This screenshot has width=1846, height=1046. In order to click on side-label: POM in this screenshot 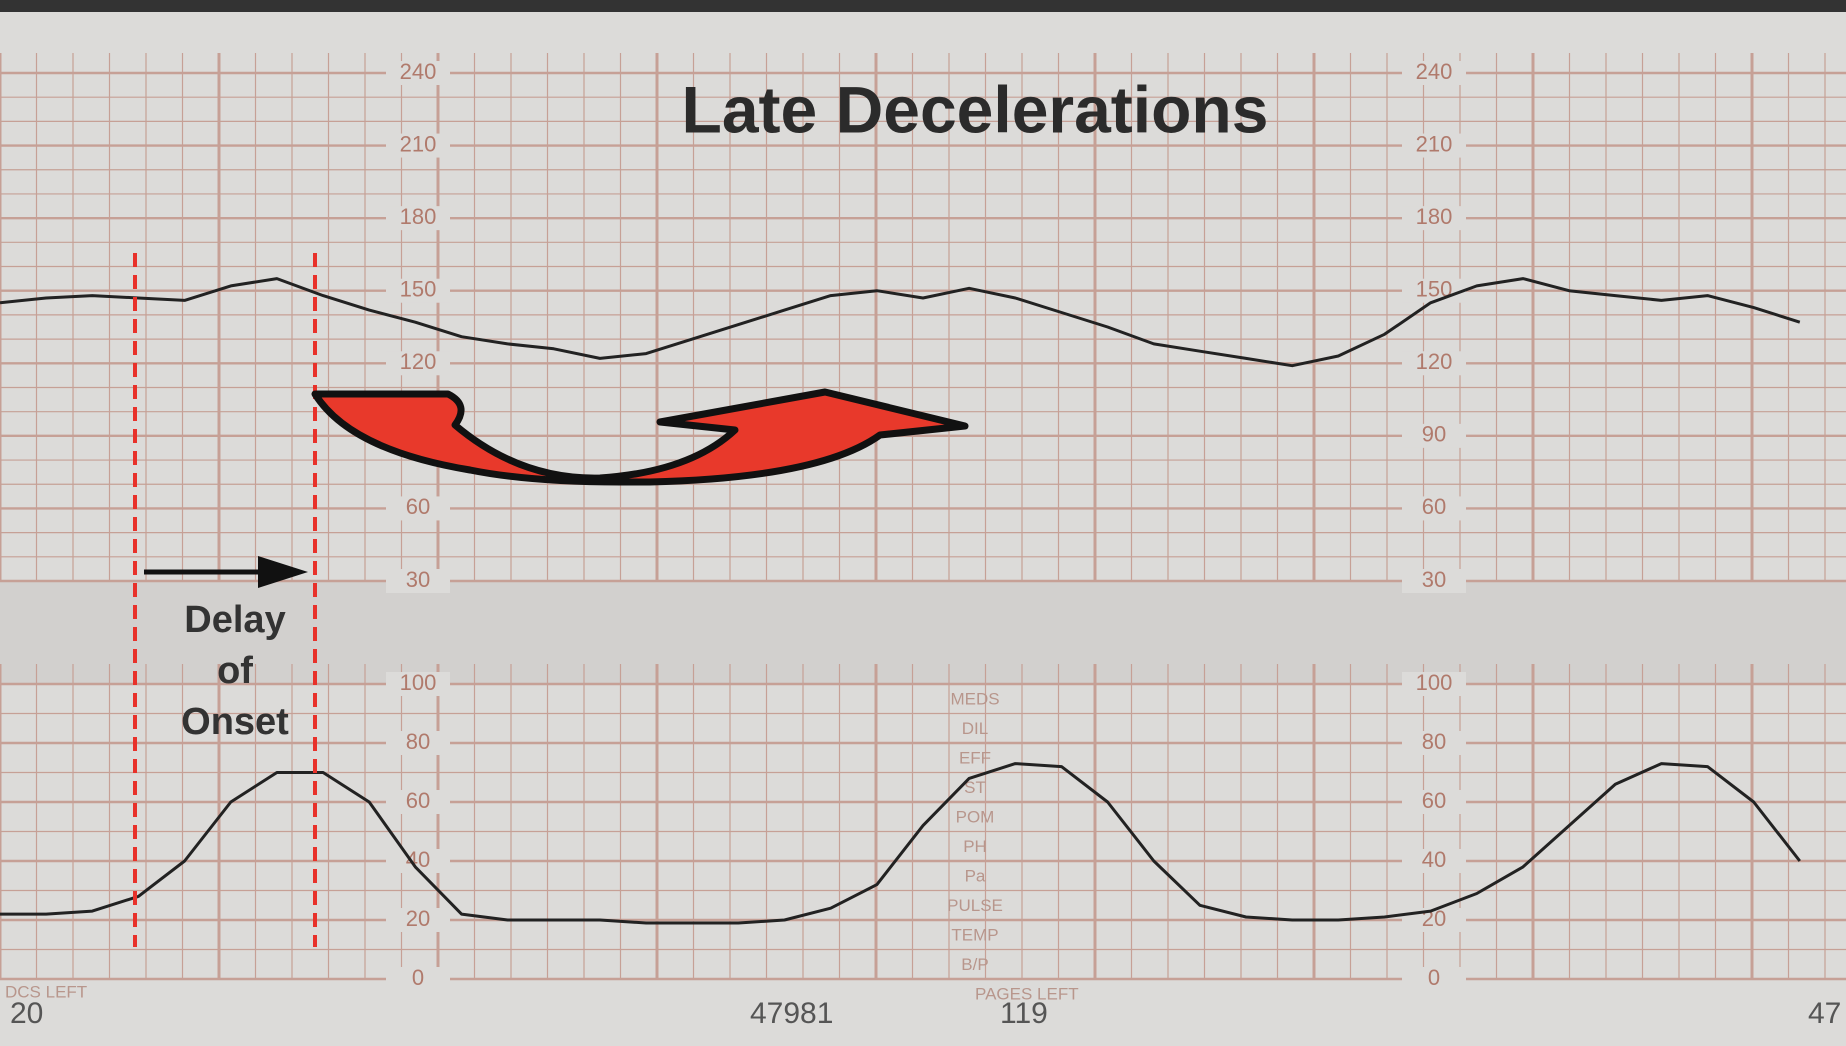, I will do `click(975, 816)`.